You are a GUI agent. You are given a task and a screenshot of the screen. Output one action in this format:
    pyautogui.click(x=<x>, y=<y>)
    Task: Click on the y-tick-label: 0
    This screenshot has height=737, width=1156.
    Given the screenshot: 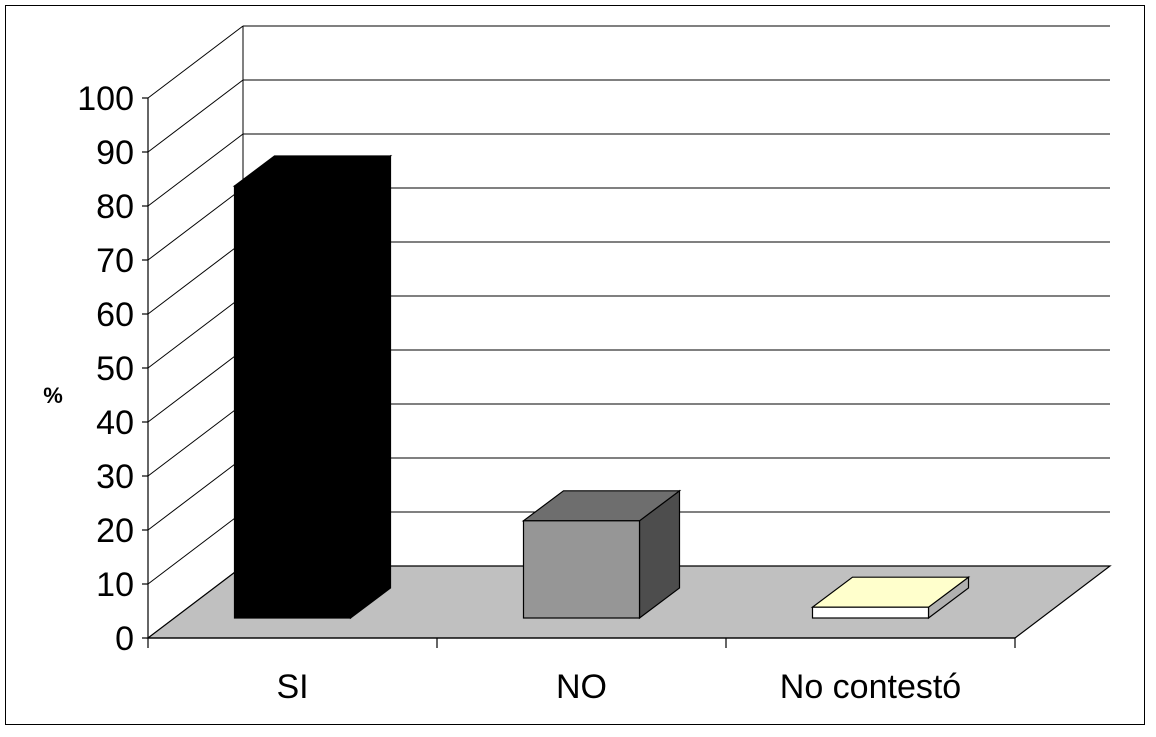 What is the action you would take?
    pyautogui.click(x=124, y=639)
    